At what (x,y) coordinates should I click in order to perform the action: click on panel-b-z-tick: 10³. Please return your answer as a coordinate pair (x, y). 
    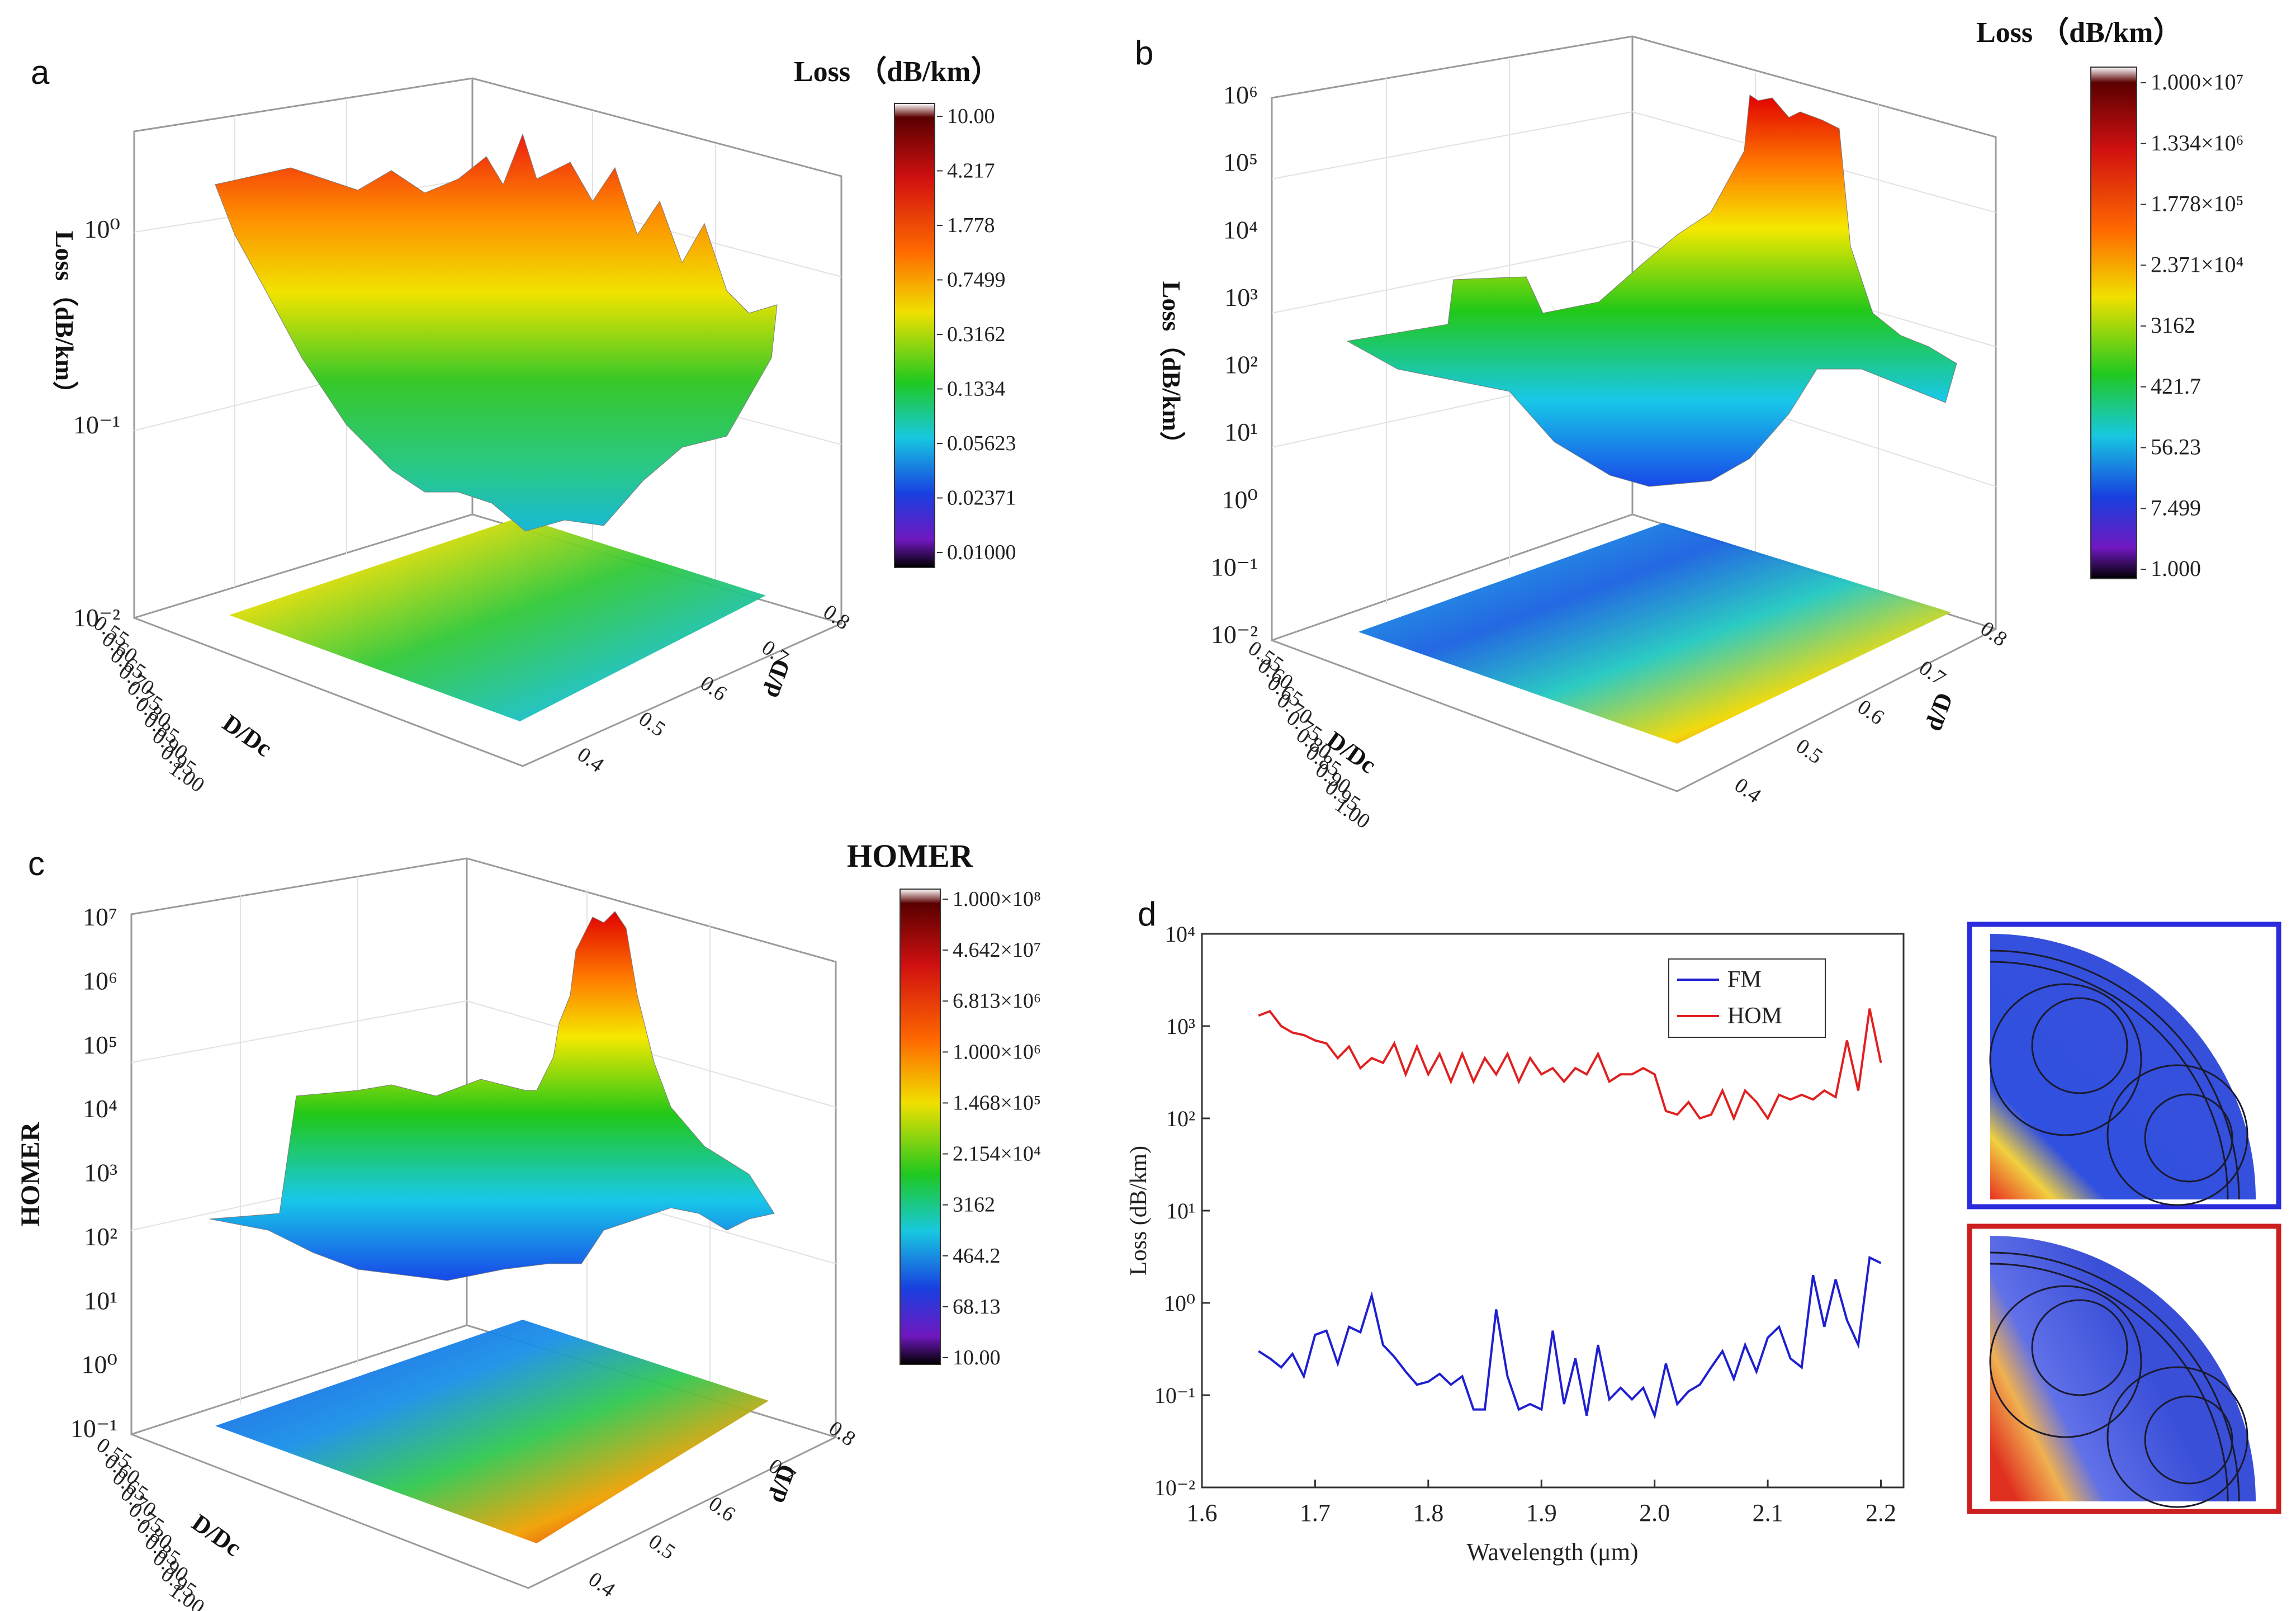
    Looking at the image, I should click on (1241, 297).